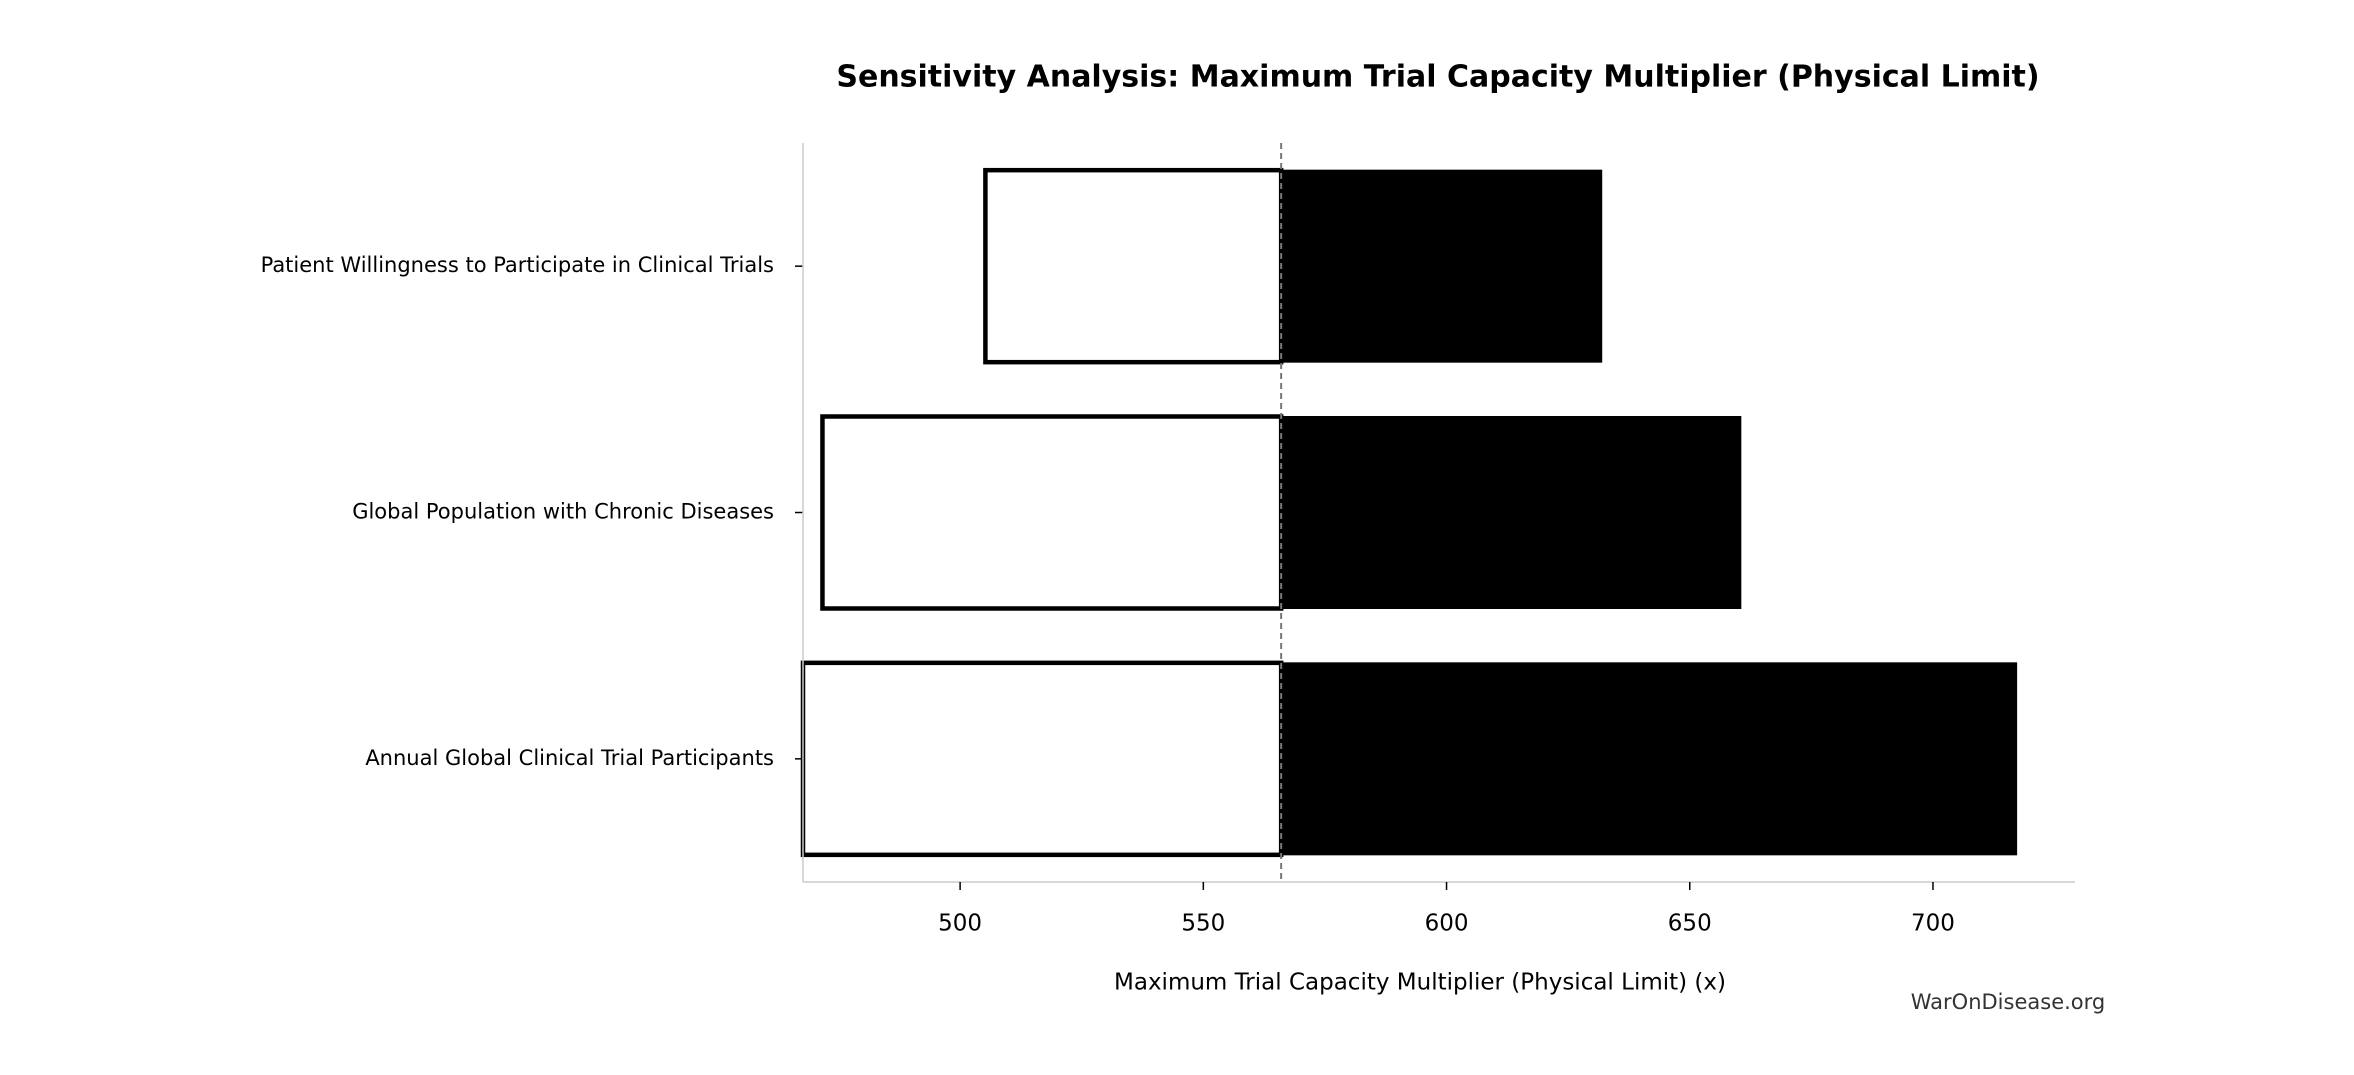  Describe the element at coordinates (563, 512) in the screenshot. I see `y-tick-label: Global Population with Chronic Diseases` at that location.